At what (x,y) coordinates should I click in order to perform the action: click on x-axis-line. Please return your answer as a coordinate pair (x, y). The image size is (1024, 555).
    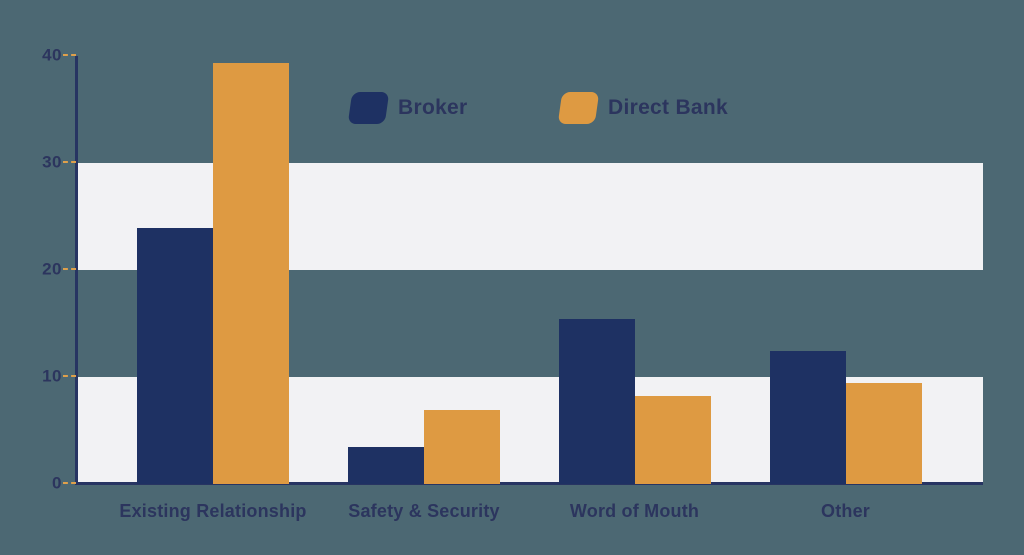
    Looking at the image, I should click on (529, 483).